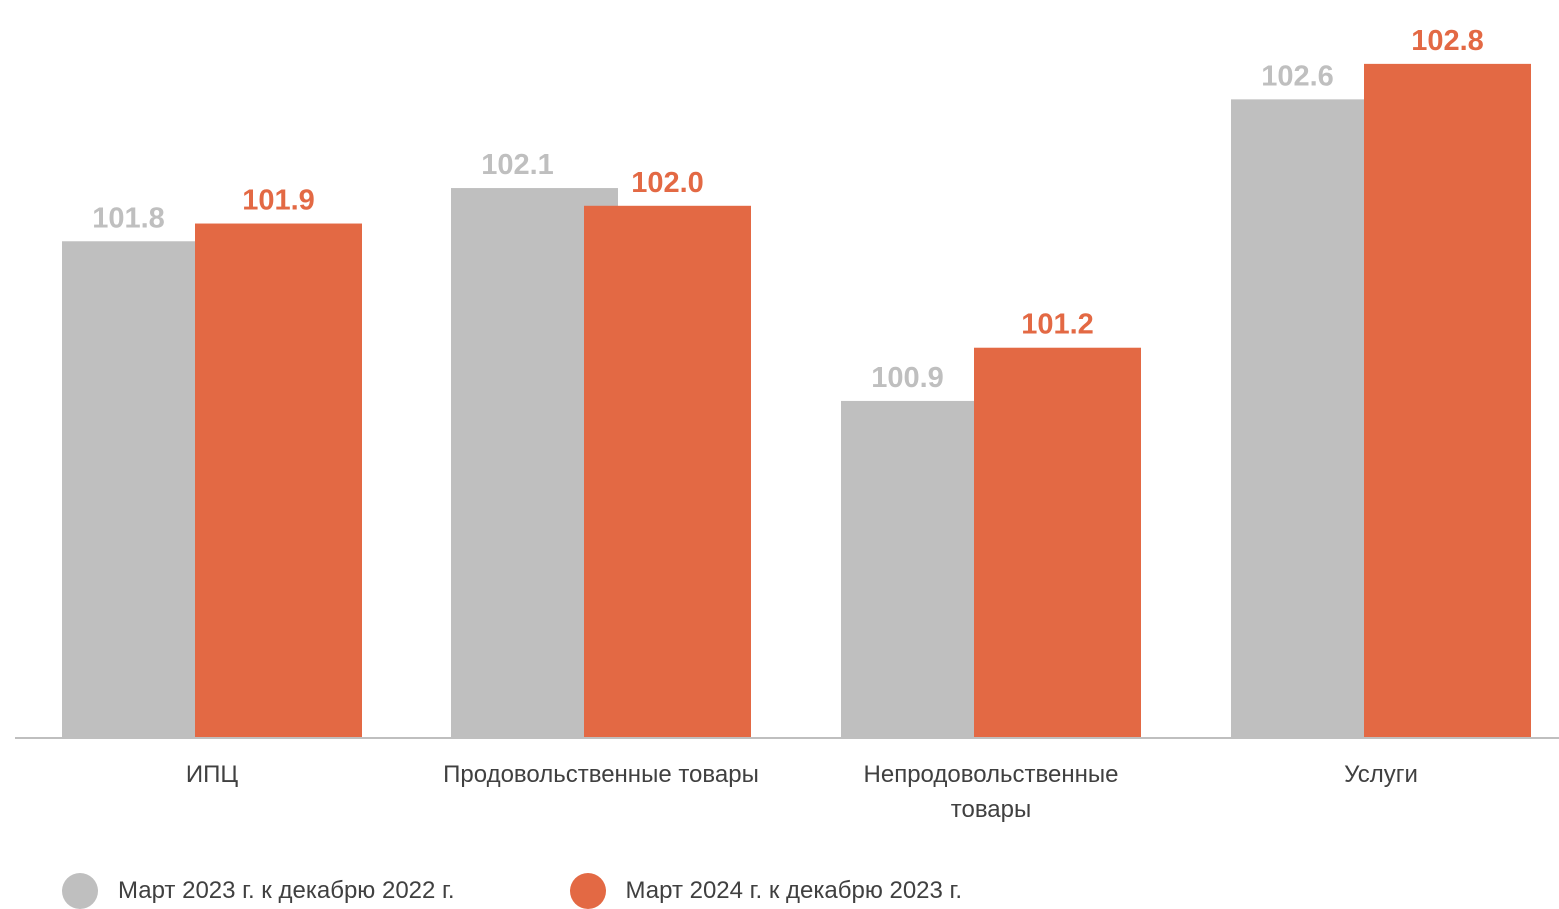 Image resolution: width=1559 pixels, height=909 pixels. Describe the element at coordinates (794, 890) in the screenshot. I see `legend-label-series-2: Март 2024 г. к декабрю 2023 г.` at that location.